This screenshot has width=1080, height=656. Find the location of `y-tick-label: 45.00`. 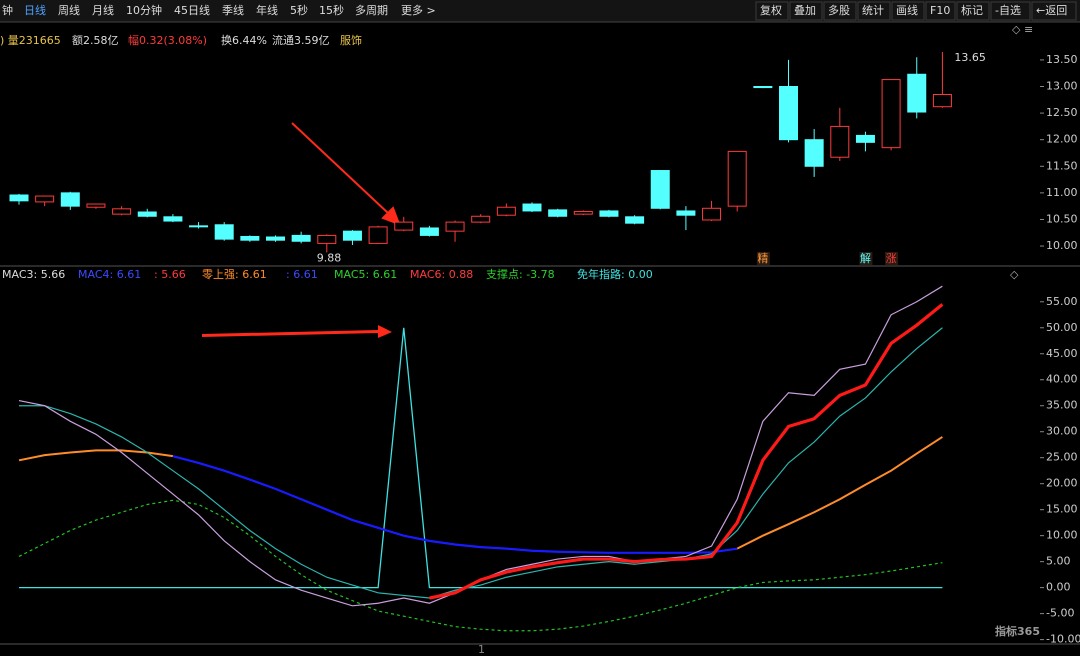

y-tick-label: 45.00 is located at coordinates (1062, 353).